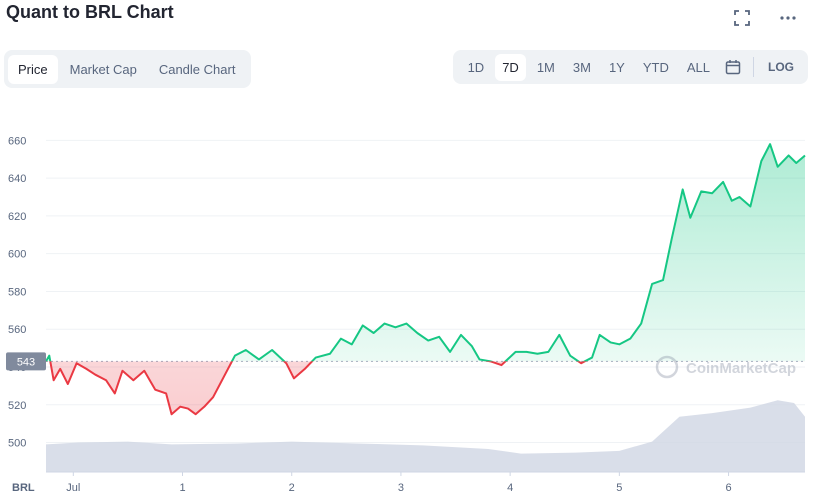 Image resolution: width=814 pixels, height=500 pixels. What do you see at coordinates (17, 179) in the screenshot?
I see `y-tick-label: 640` at bounding box center [17, 179].